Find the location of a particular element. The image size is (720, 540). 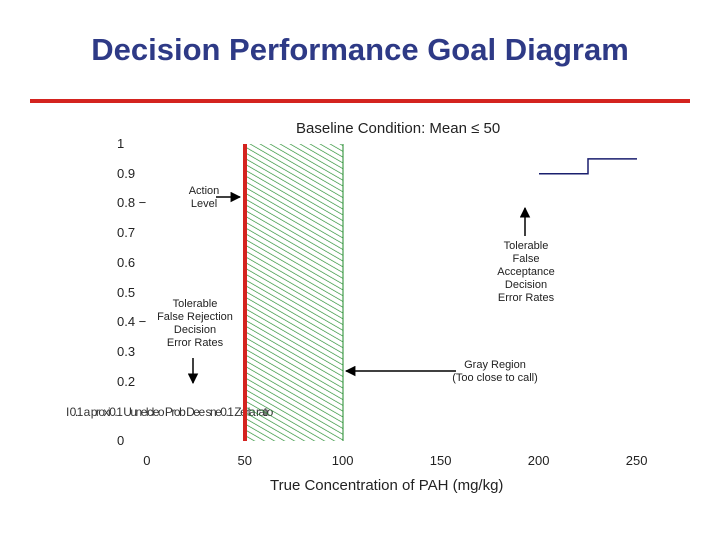

y-tick-label: 0.7 is located at coordinates (126, 233).